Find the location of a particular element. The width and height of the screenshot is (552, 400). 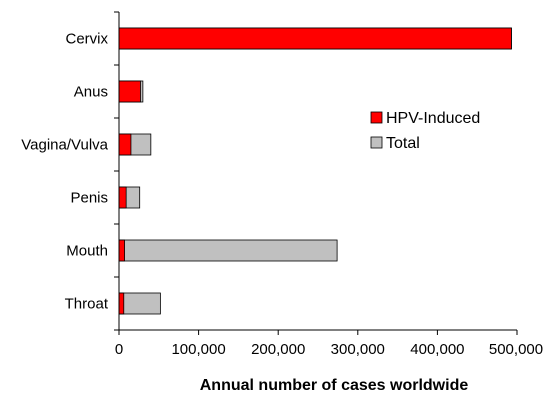

category-label-penis: Penis is located at coordinates (89, 198).